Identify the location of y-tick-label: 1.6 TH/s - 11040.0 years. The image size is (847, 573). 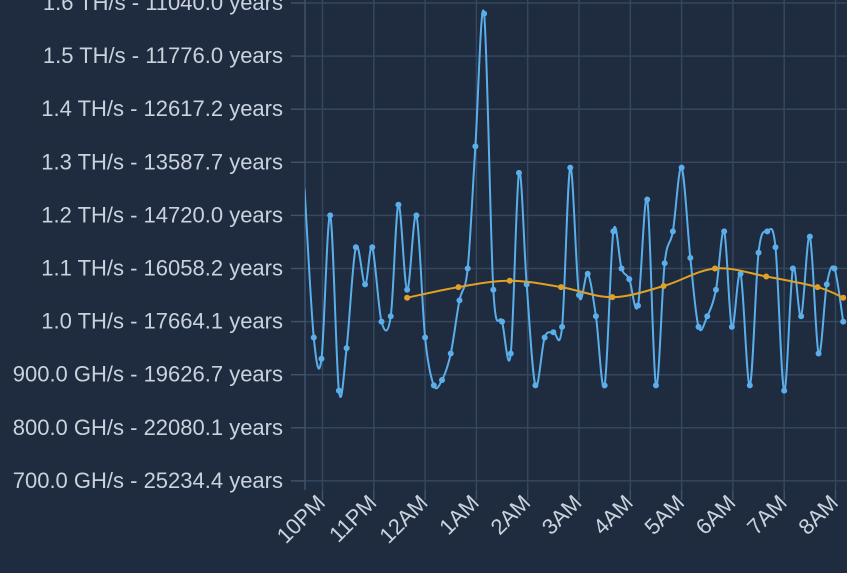
(163, 7).